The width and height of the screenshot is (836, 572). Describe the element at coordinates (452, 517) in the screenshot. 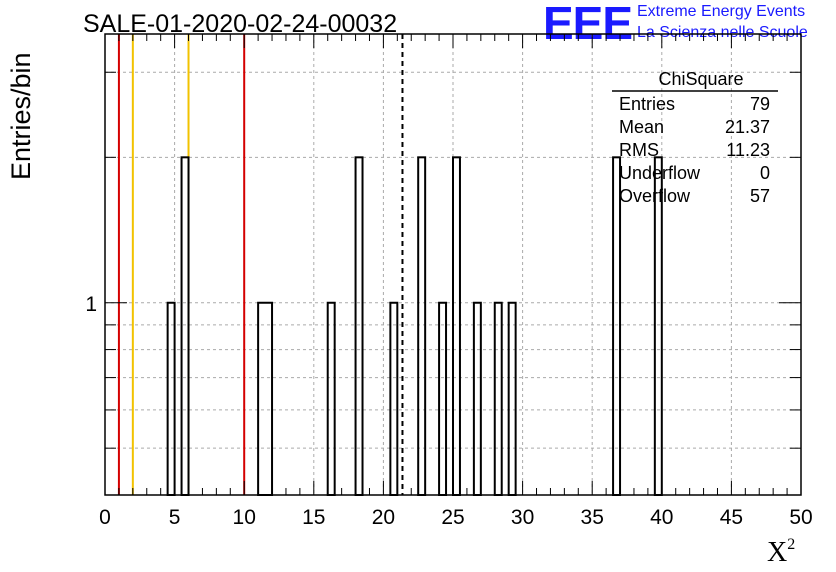

I see `x-tick-label: 25` at that location.